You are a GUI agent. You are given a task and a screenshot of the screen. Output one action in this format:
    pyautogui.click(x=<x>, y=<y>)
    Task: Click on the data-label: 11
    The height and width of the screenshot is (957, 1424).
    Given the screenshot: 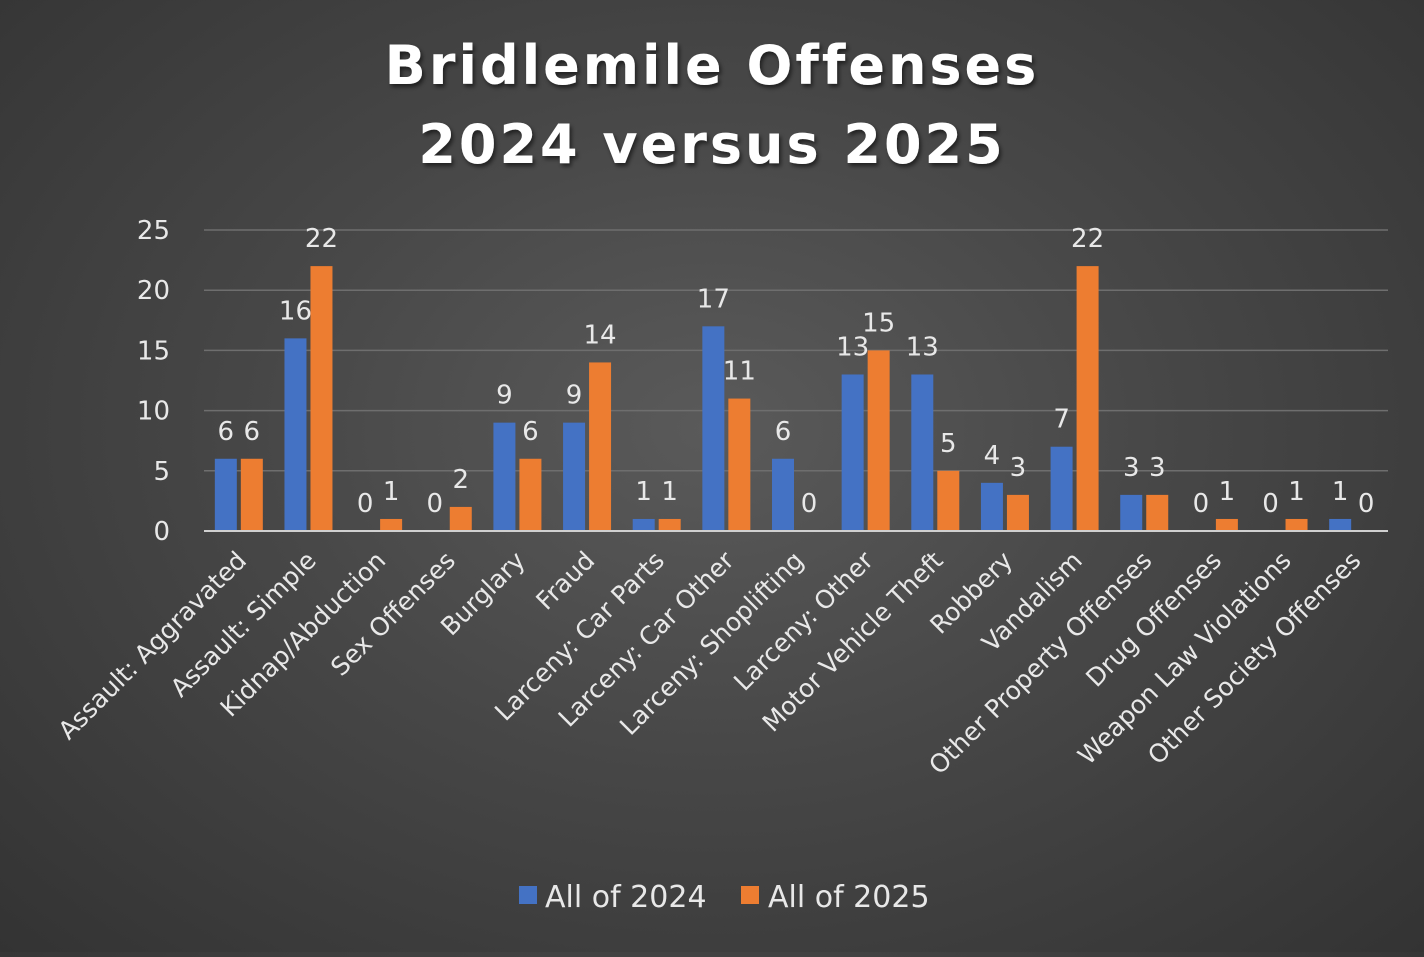 What is the action you would take?
    pyautogui.click(x=739, y=372)
    